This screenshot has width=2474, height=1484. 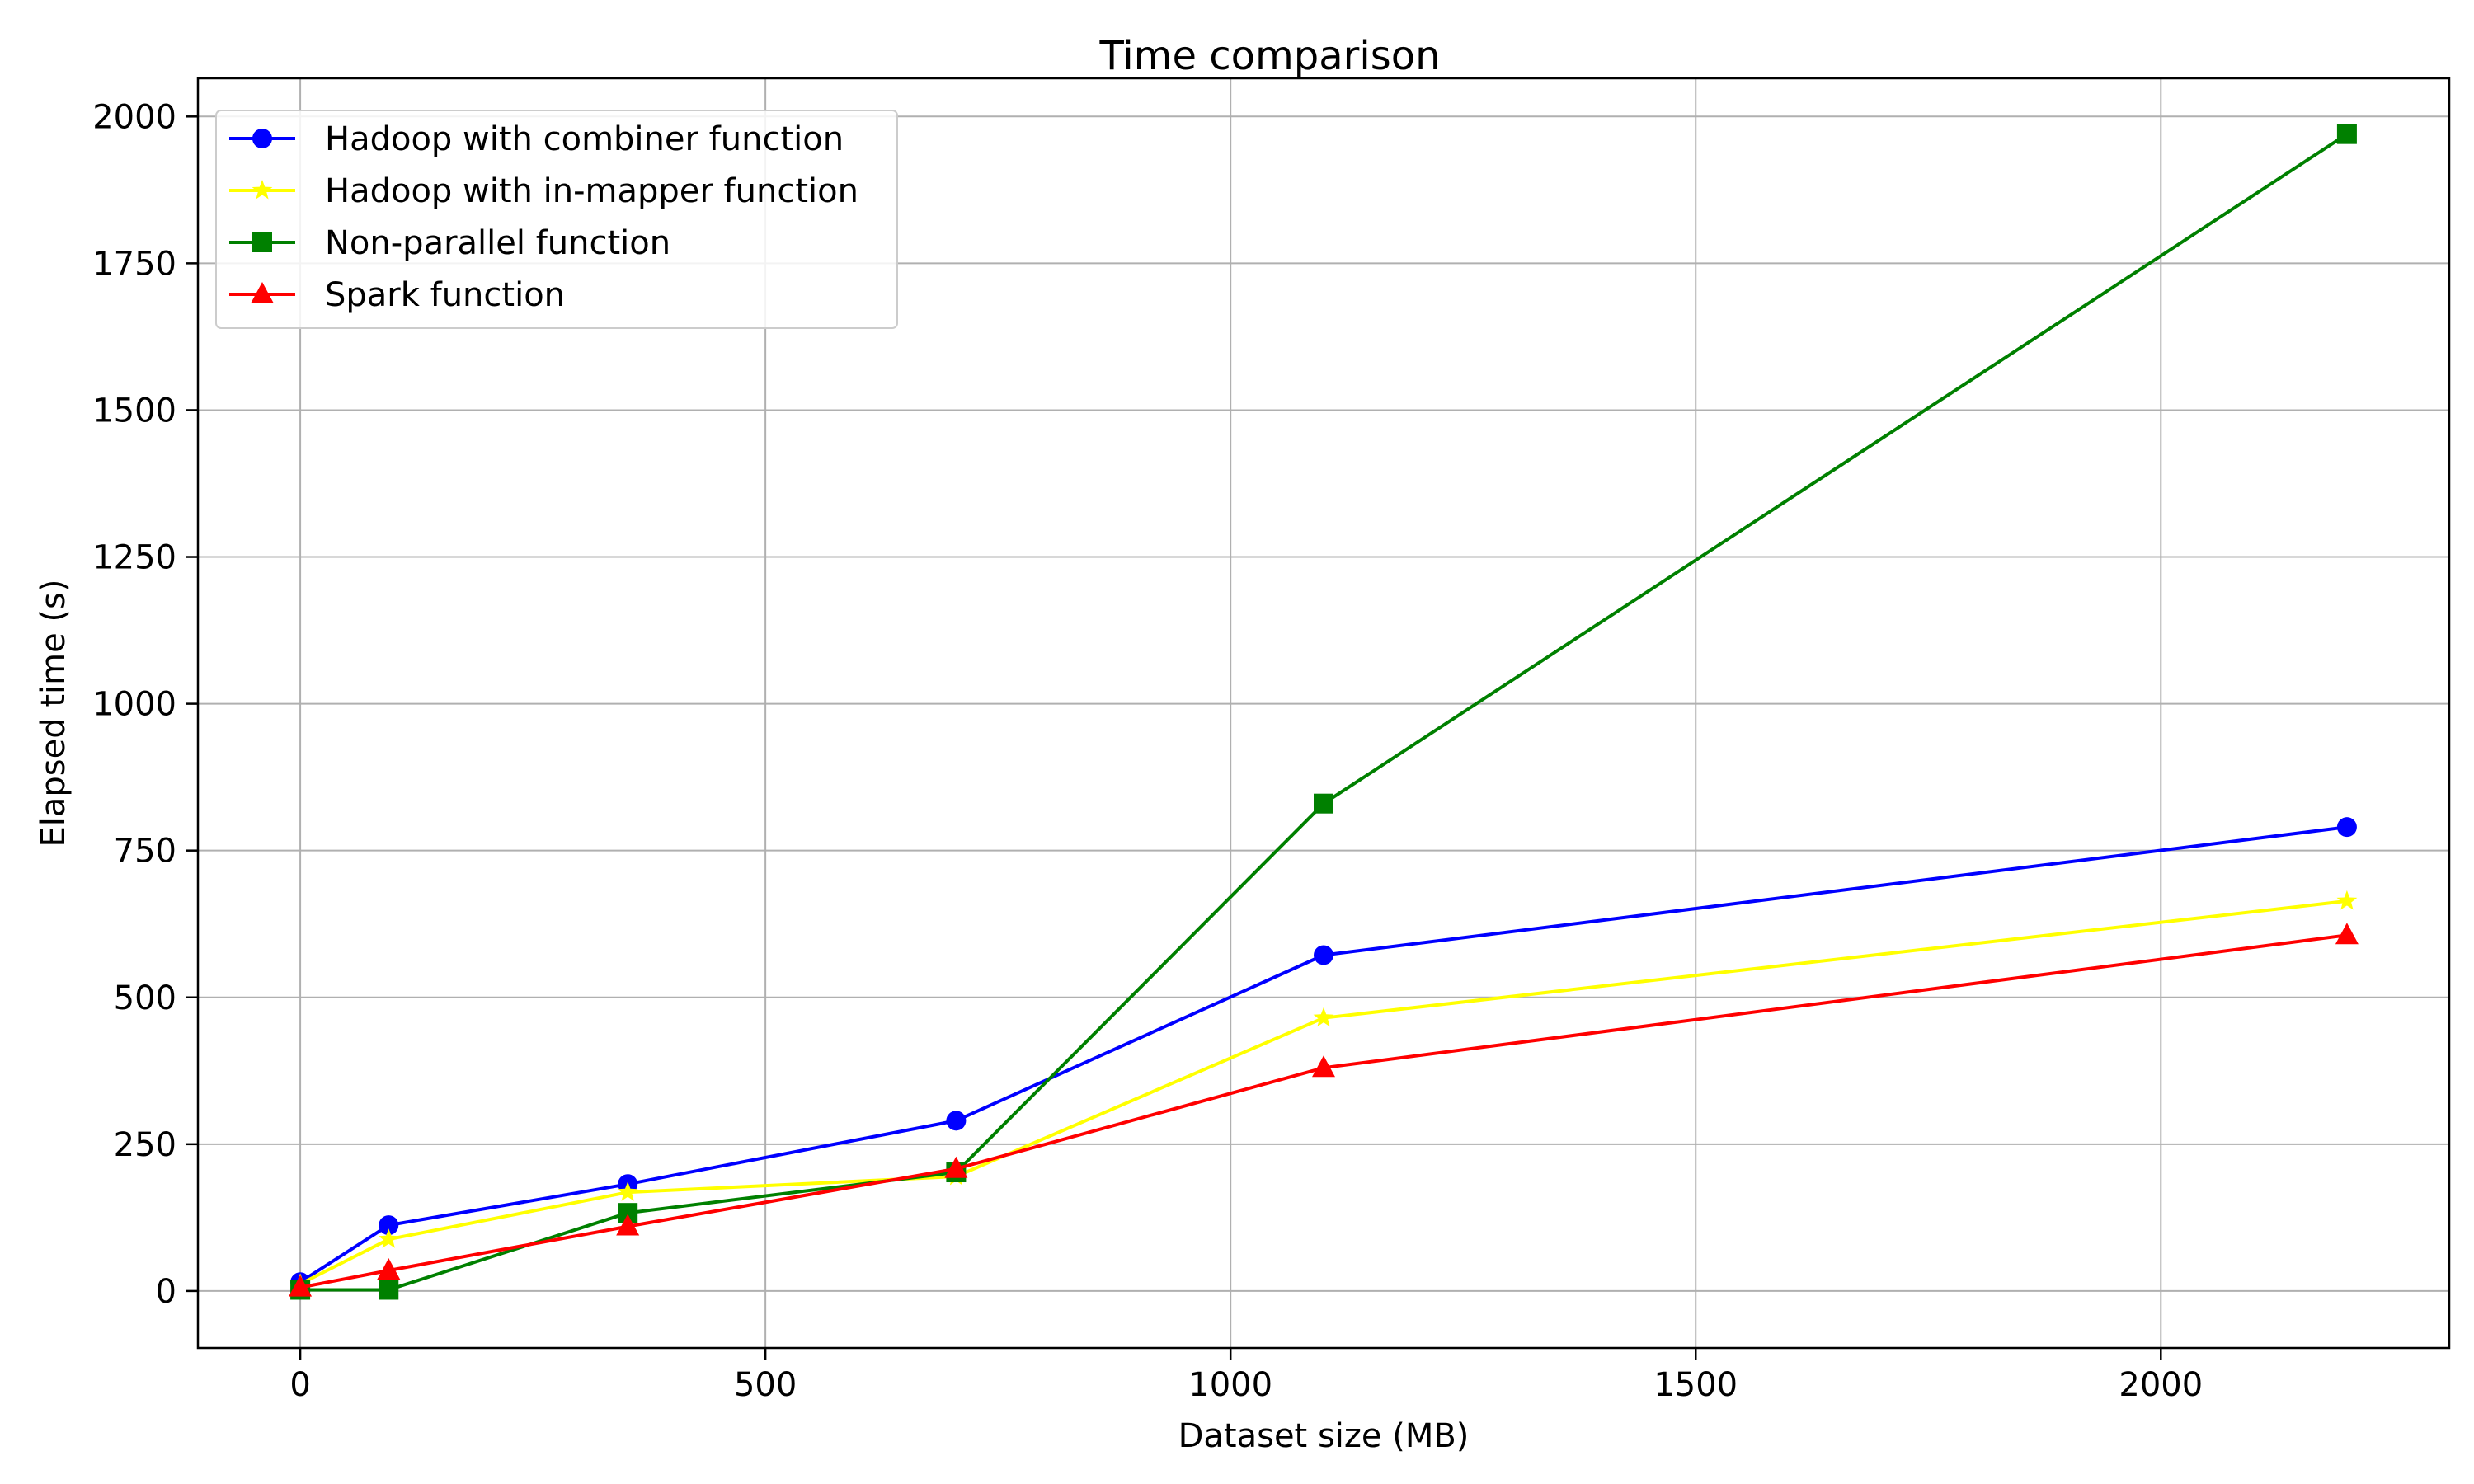 What do you see at coordinates (584, 139) in the screenshot?
I see `legend-label: Hadoop with combiner function` at bounding box center [584, 139].